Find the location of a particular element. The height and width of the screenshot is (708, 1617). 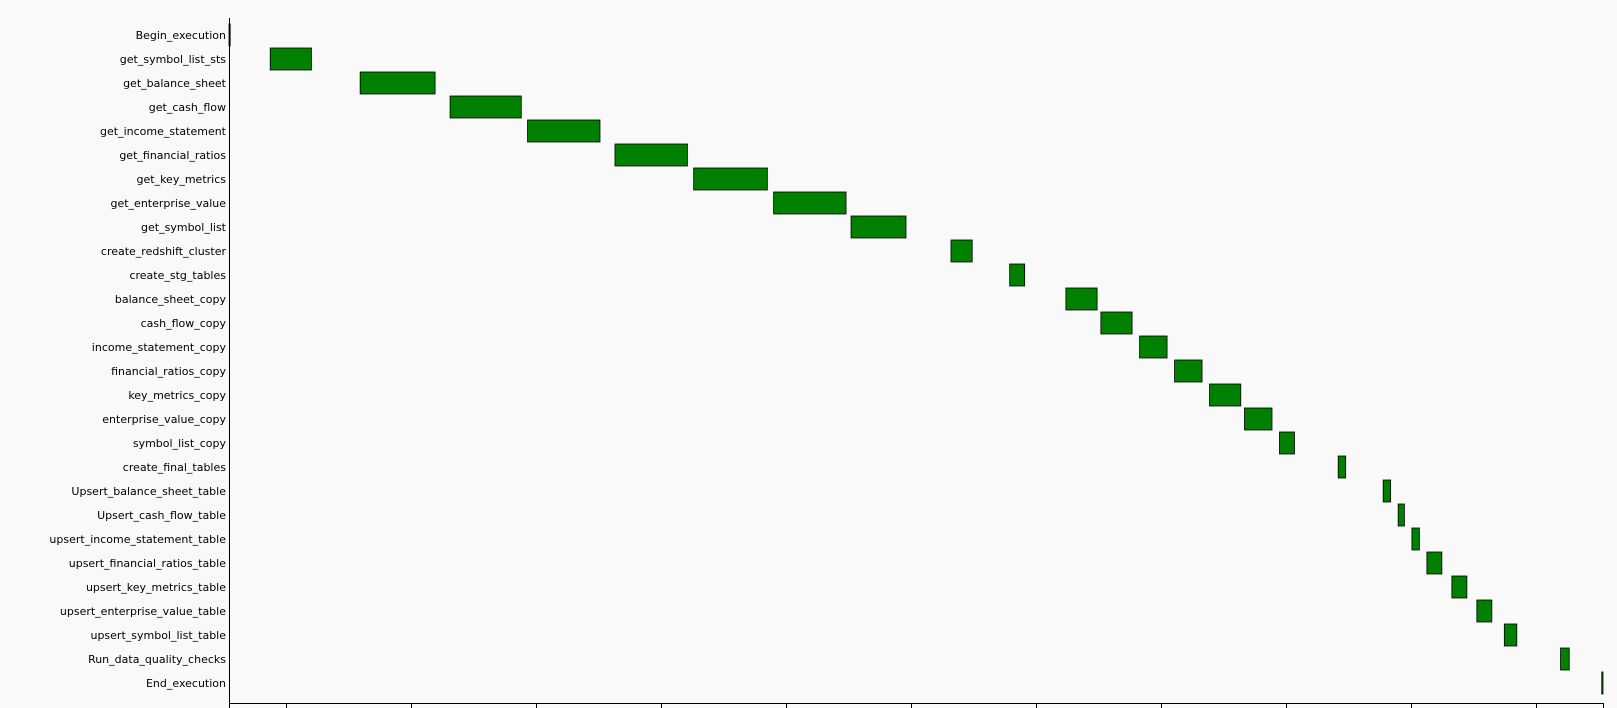

task-label: upsert_key_metrics_table is located at coordinates (156, 587).